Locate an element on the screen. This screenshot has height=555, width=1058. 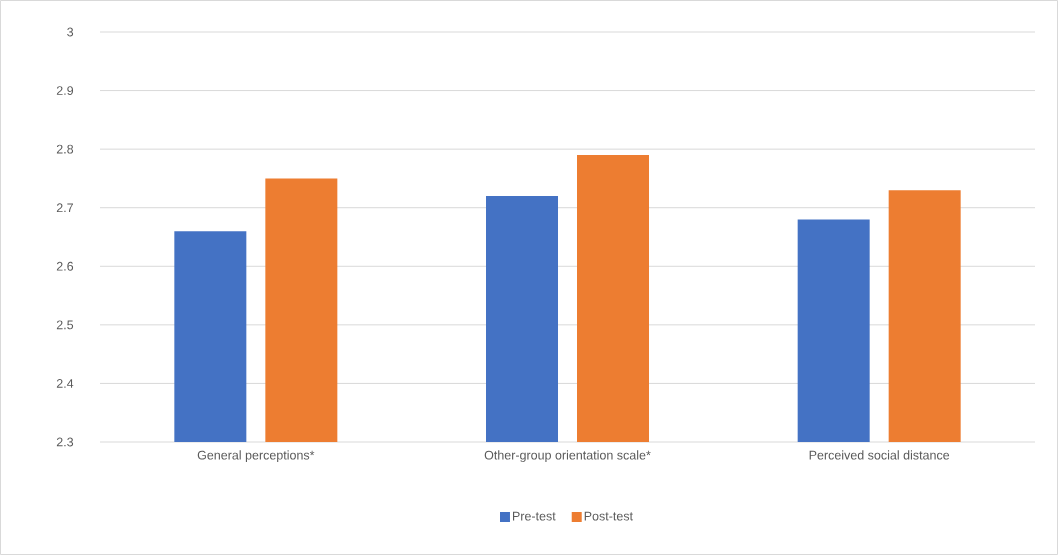
x-tick-label: Other-group orientation scale* is located at coordinates (567, 456).